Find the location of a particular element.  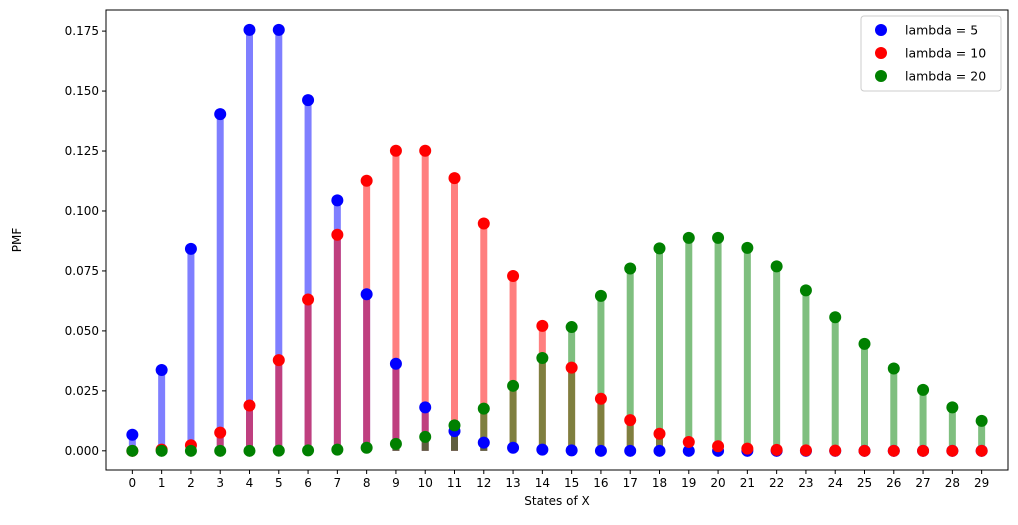

y-tick-label: 0.050 is located at coordinates (82, 331).